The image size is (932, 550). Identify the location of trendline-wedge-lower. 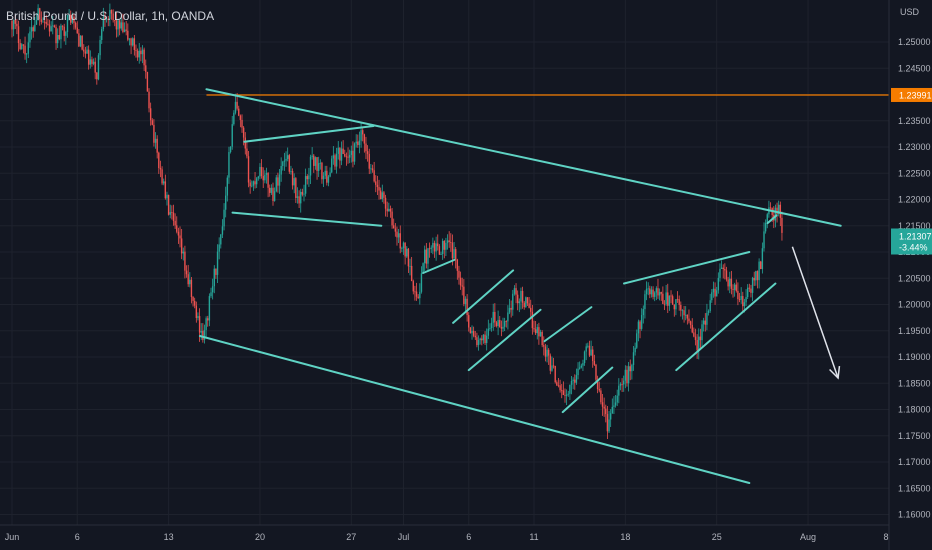
(726, 327).